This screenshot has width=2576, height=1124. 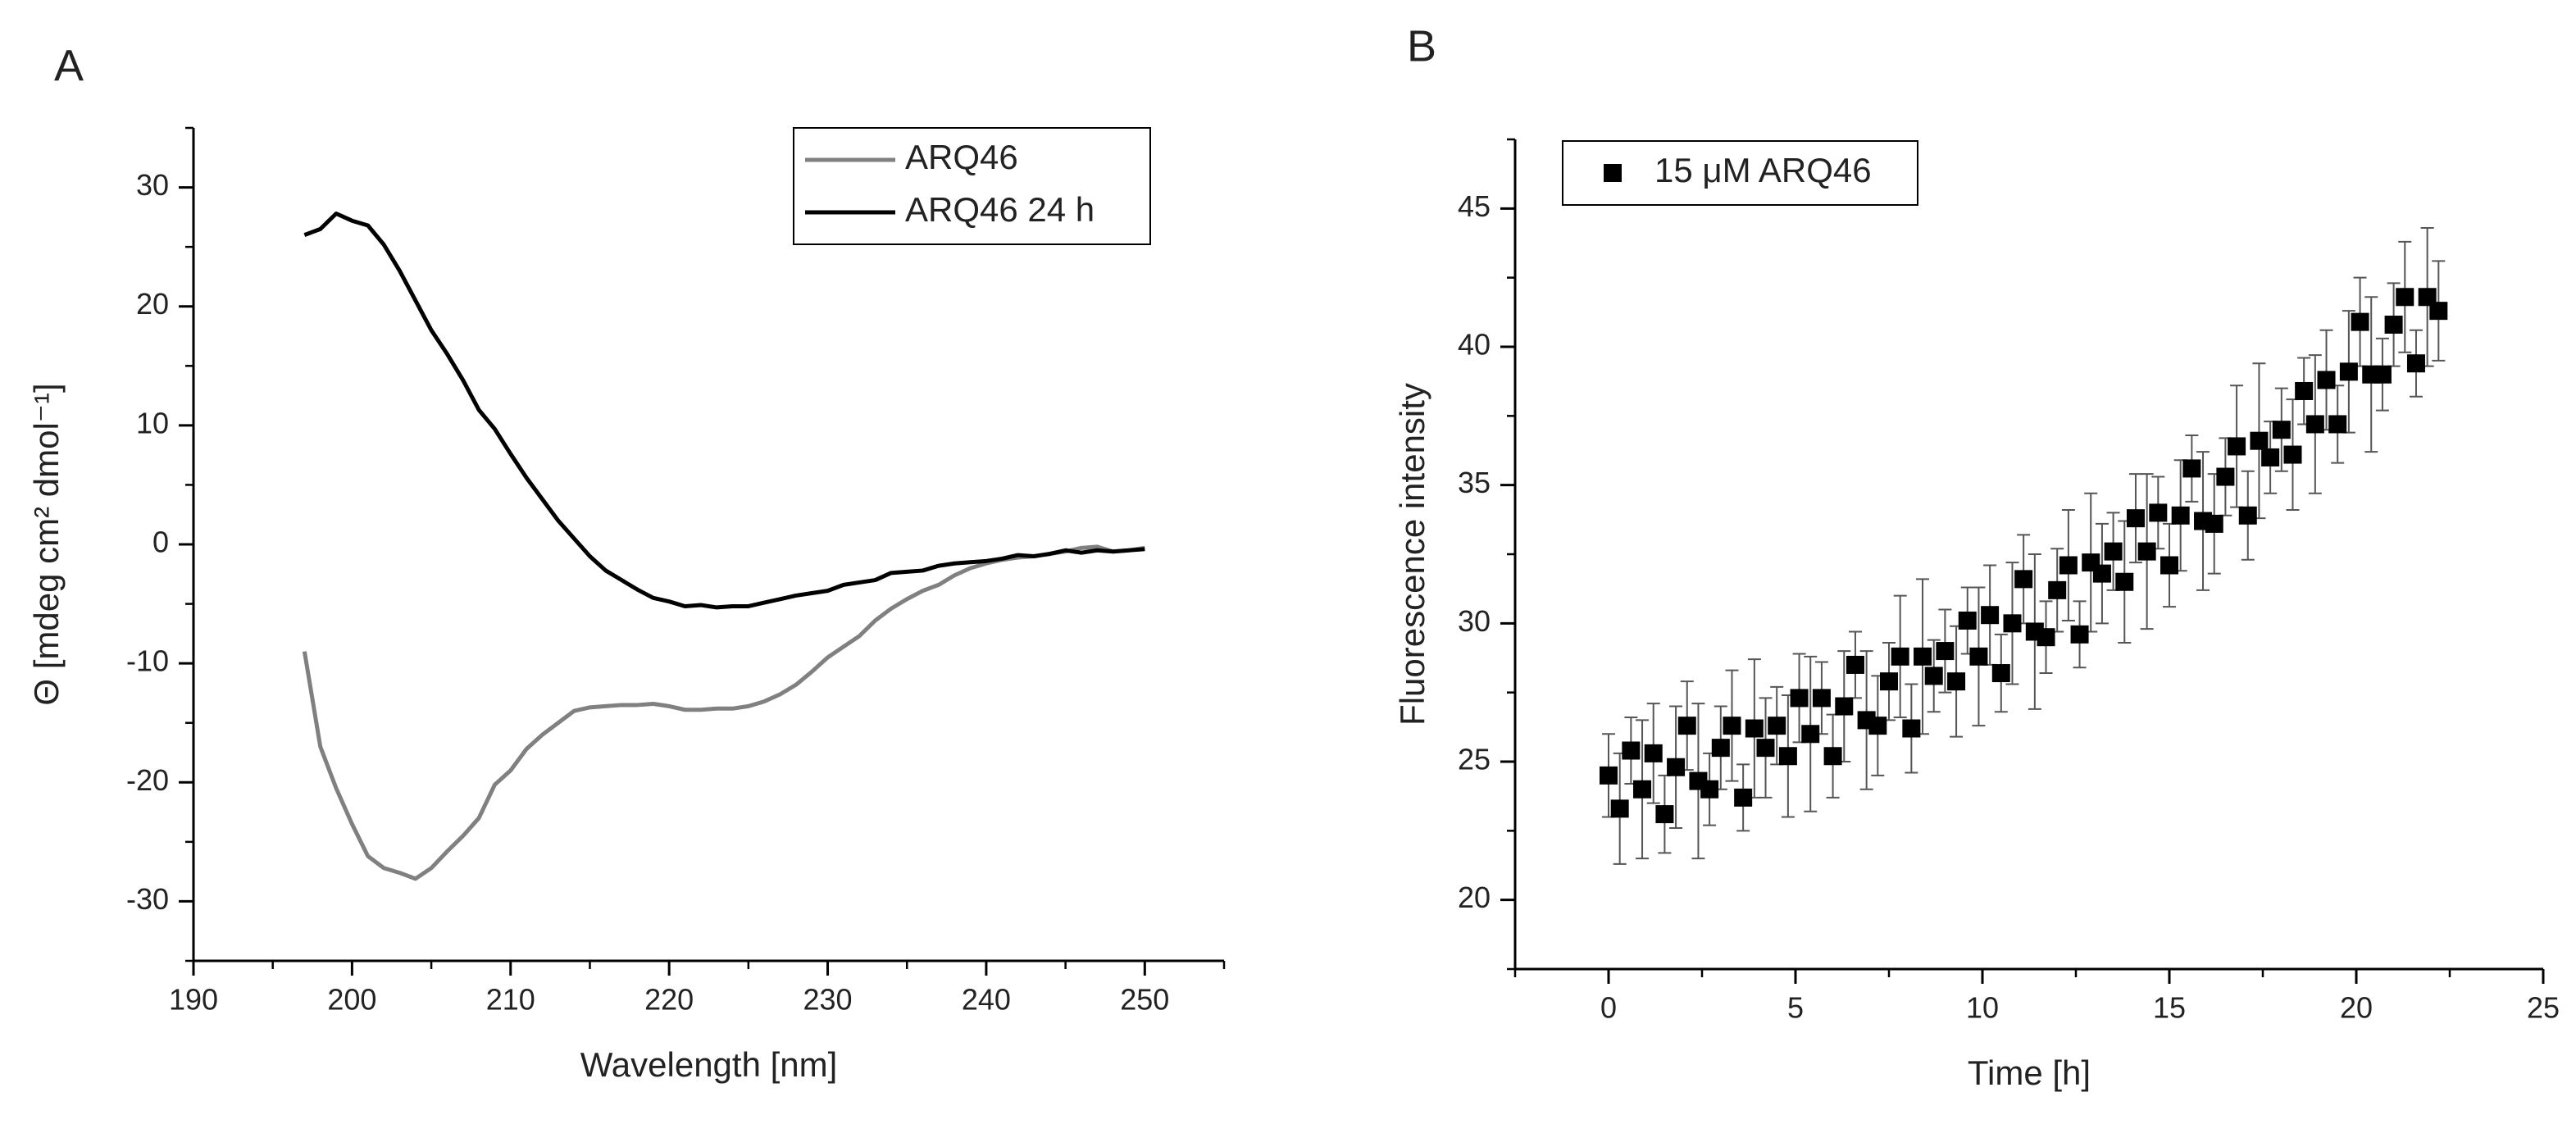 I want to click on x-axis-label: Time [h], so click(x=2029, y=1072).